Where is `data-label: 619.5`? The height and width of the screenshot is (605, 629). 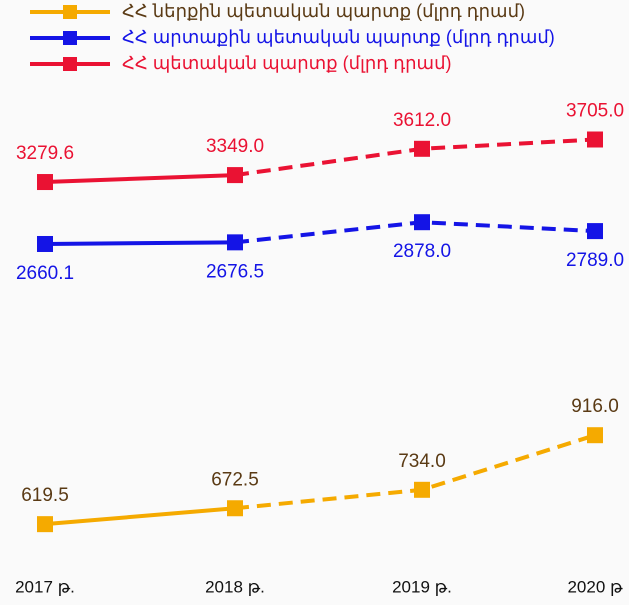
data-label: 619.5 is located at coordinates (45, 495).